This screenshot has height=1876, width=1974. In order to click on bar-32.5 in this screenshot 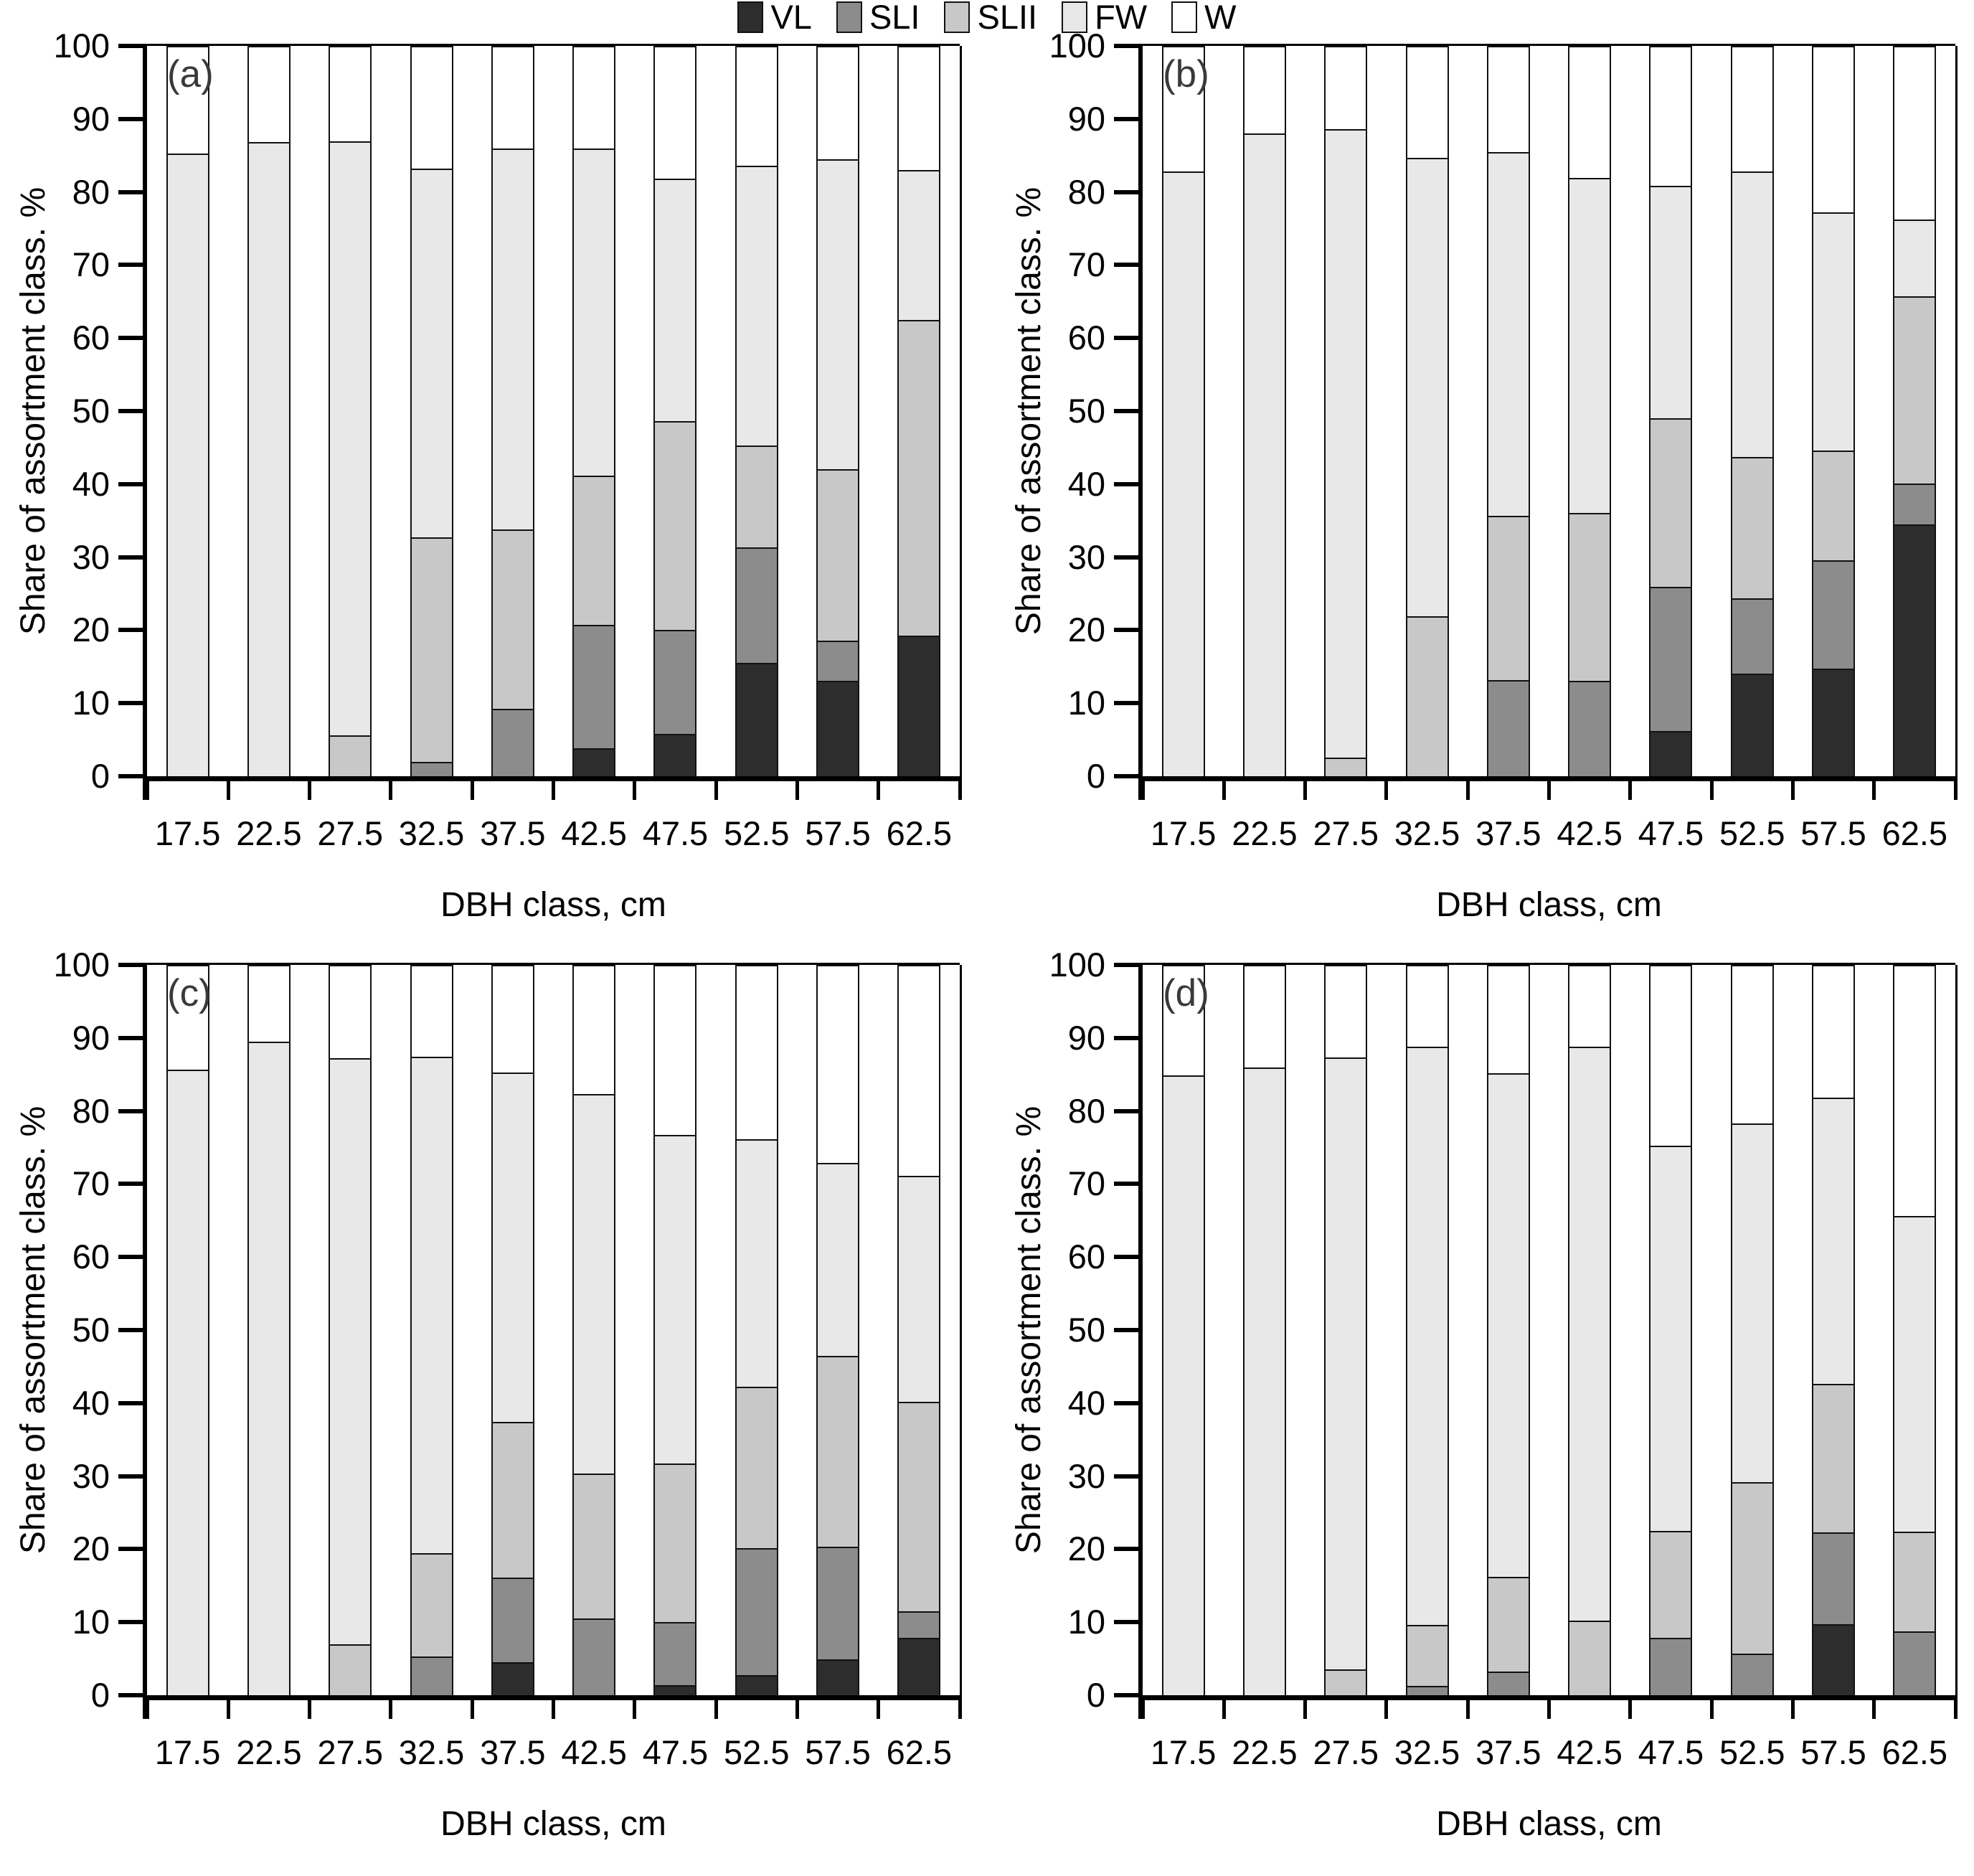, I will do `click(1427, 1330)`.